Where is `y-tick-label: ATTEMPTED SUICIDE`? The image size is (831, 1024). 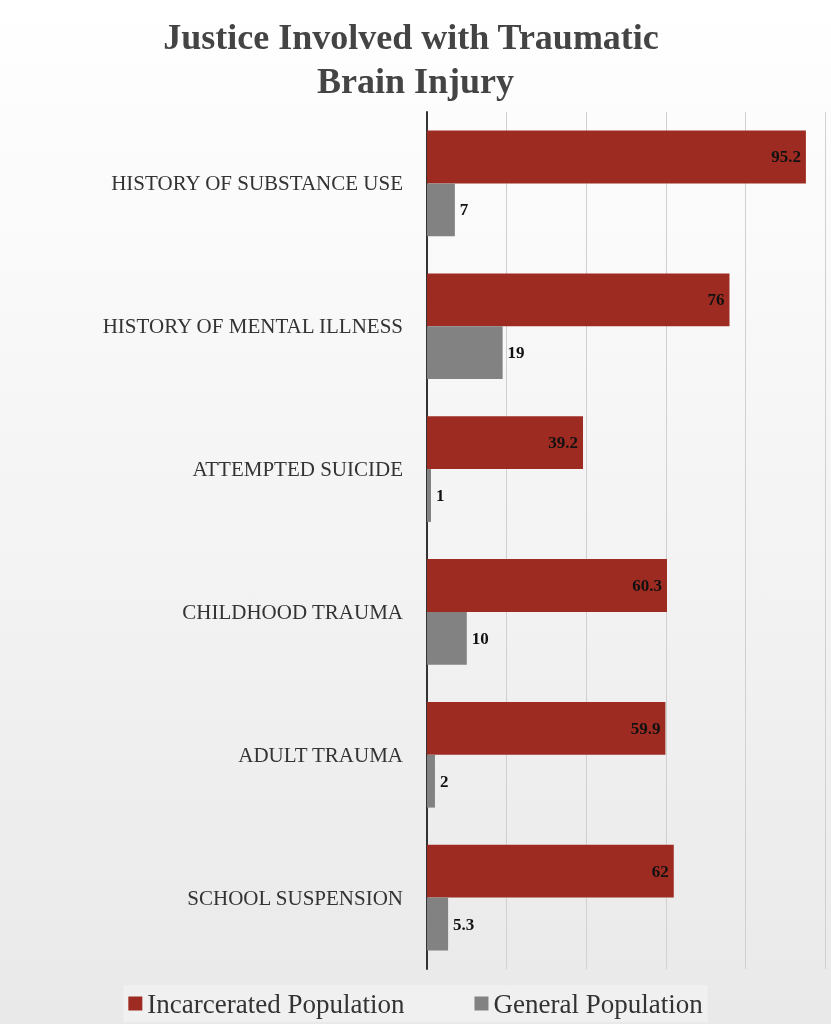 y-tick-label: ATTEMPTED SUICIDE is located at coordinates (297, 469).